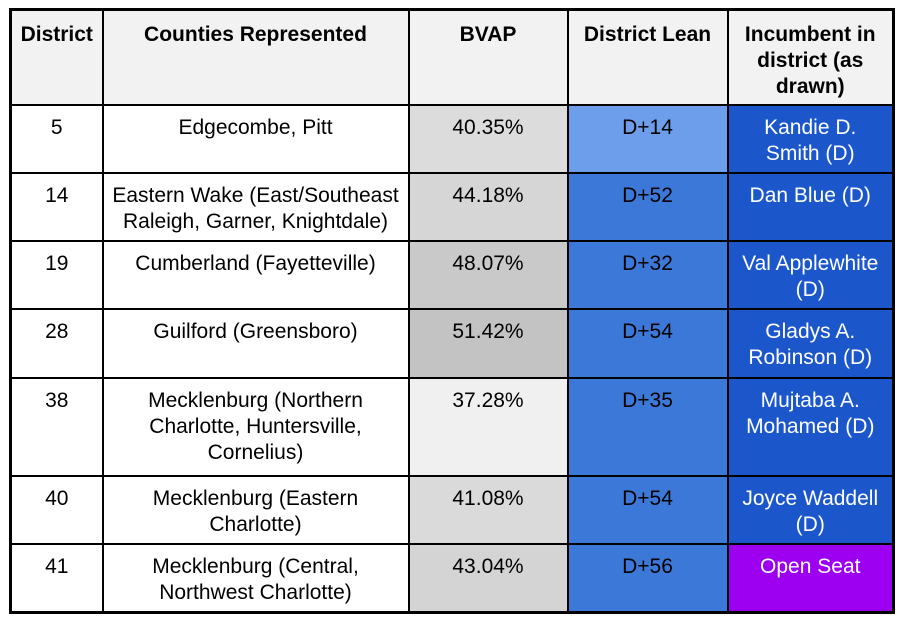  Describe the element at coordinates (810, 578) in the screenshot. I see `incumbent-cell: Open Seat` at that location.